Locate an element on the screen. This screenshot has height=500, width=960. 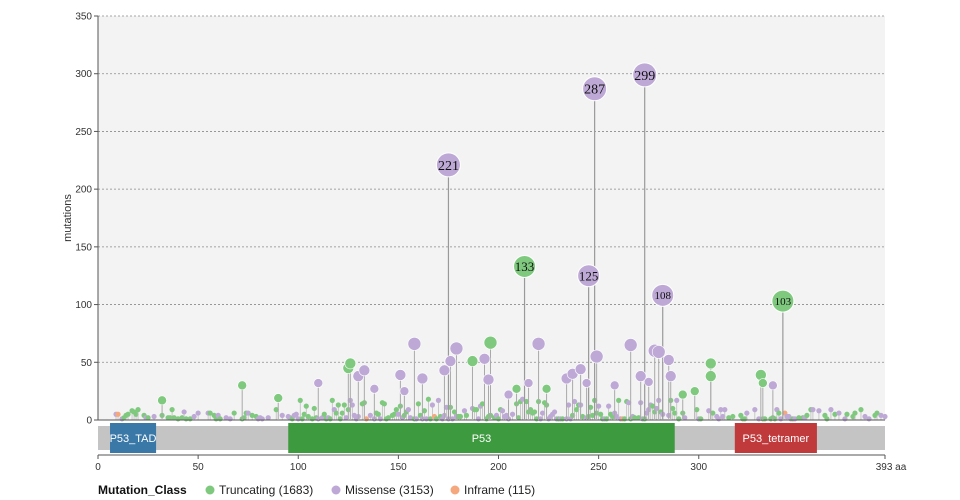
hotspot-label: 299 is located at coordinates (644, 76).